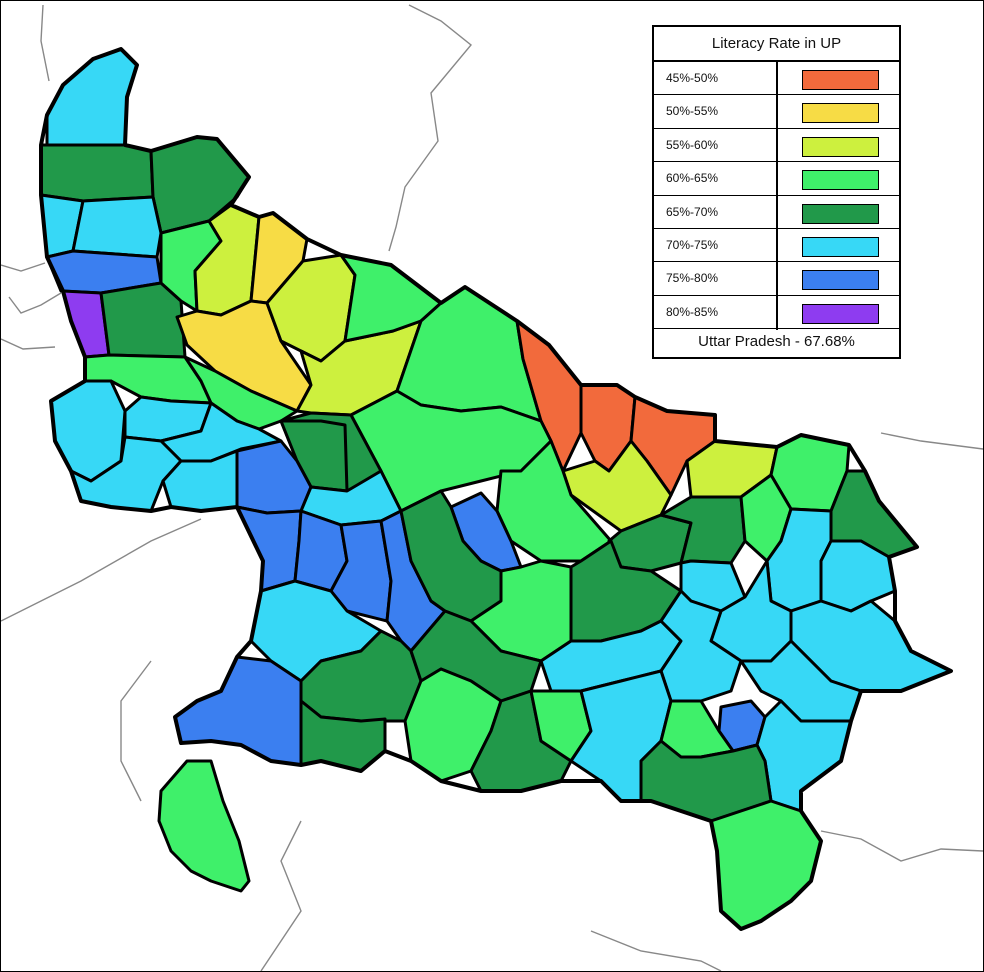 The width and height of the screenshot is (984, 972). I want to click on legend-row: 65%-70%, so click(776, 212).